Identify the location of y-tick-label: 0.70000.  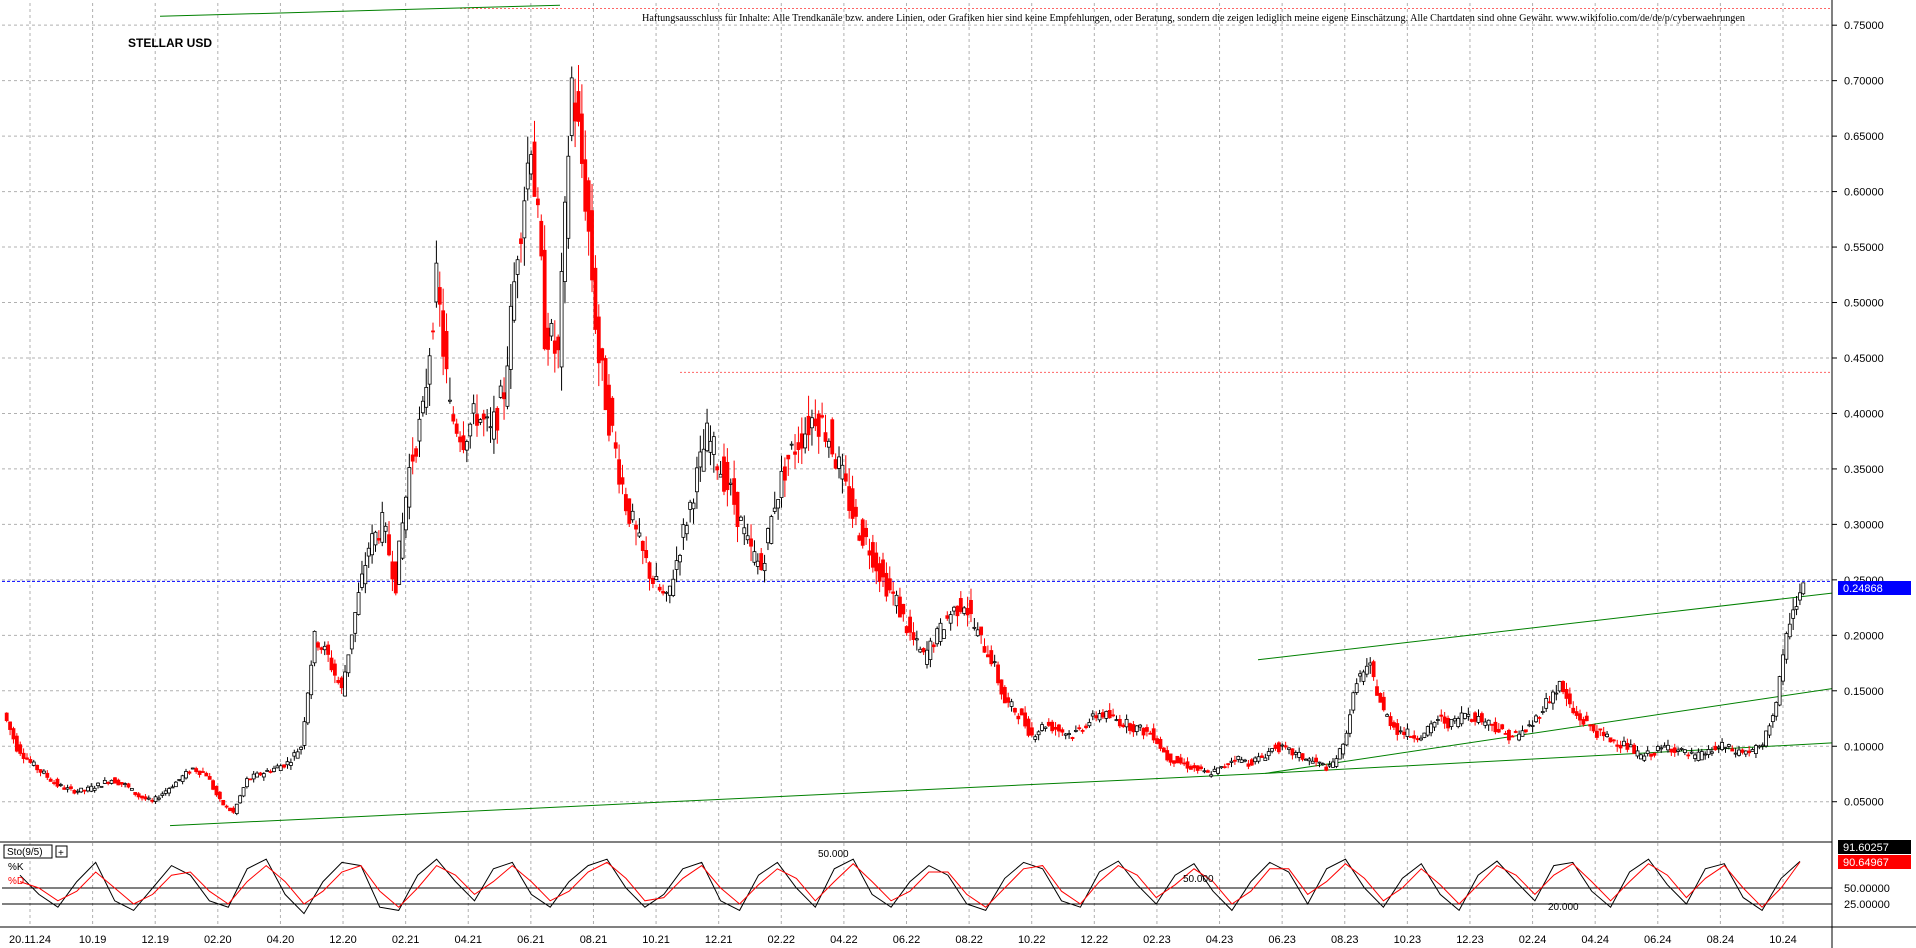
(1864, 82).